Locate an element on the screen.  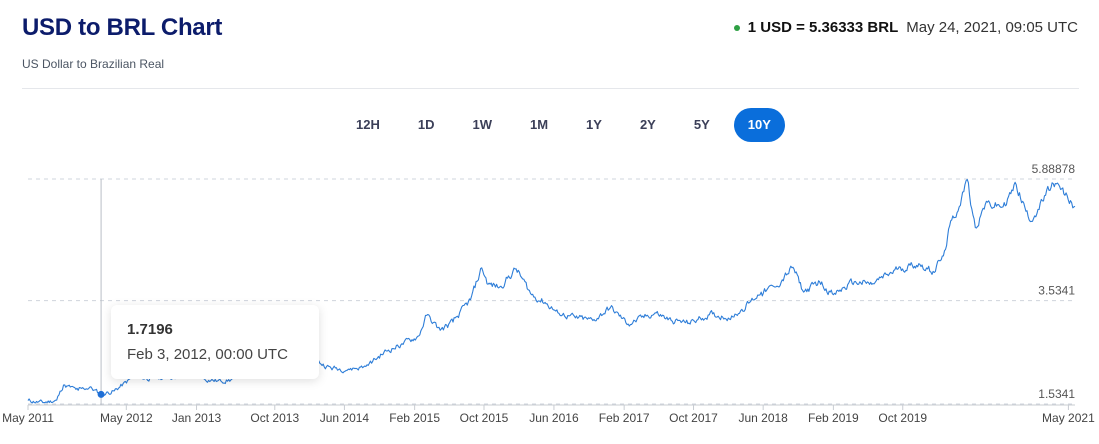
x-tick-label: Jun 2016 is located at coordinates (554, 418).